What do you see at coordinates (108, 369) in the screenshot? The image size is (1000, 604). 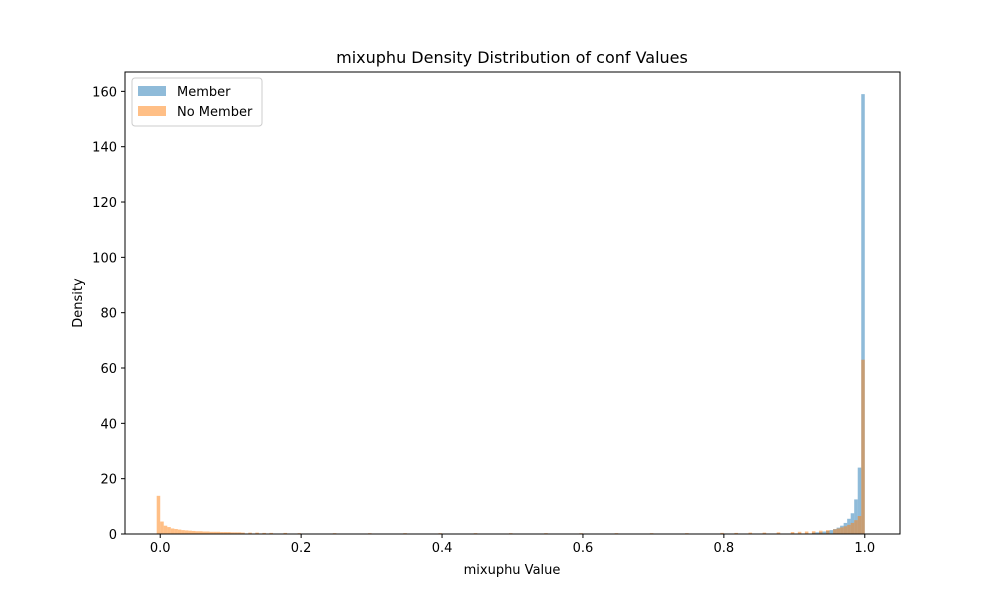 I see `y-tick-label: 60` at bounding box center [108, 369].